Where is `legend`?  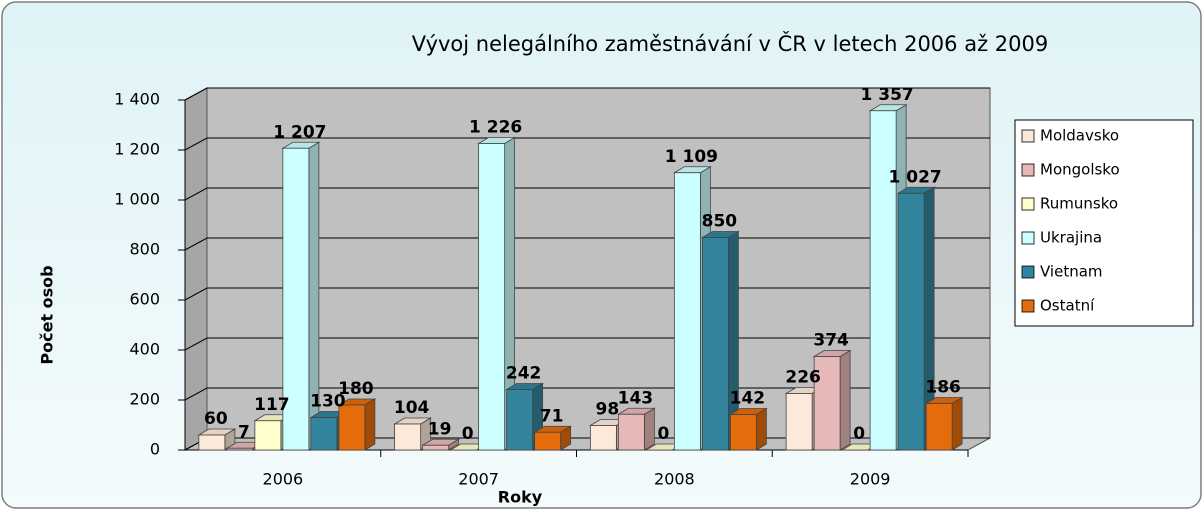
legend is located at coordinates (1104, 223).